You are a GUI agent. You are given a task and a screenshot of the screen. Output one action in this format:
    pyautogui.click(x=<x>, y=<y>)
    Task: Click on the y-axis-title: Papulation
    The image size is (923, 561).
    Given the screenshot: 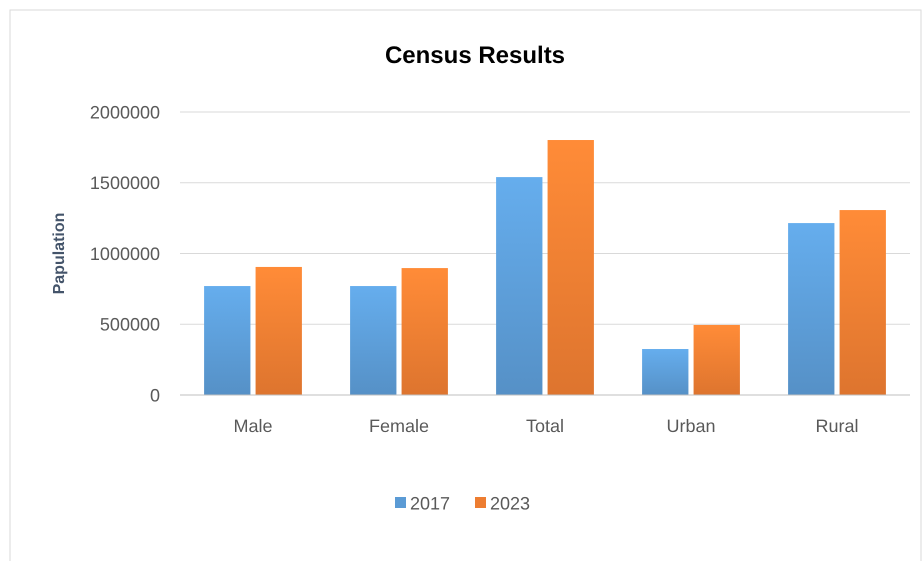 What is the action you would take?
    pyautogui.click(x=59, y=253)
    